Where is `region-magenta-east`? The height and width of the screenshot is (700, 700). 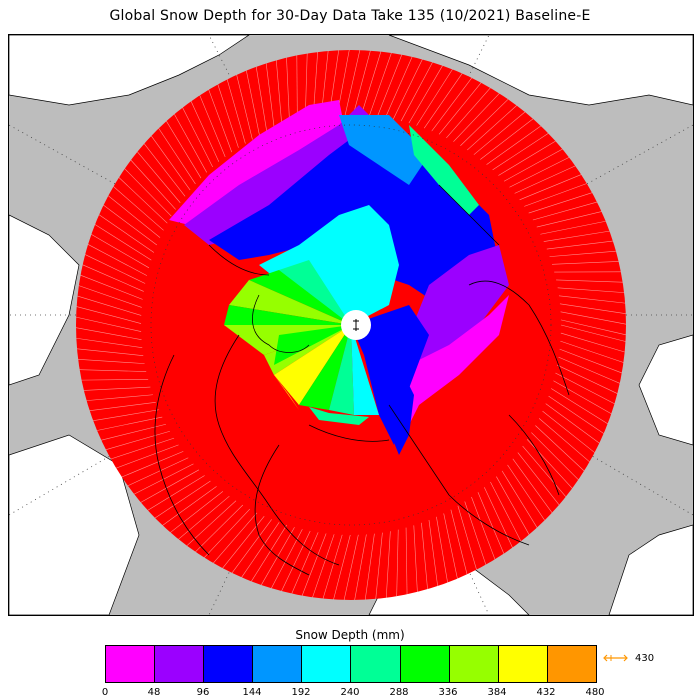
region-magenta-east is located at coordinates (451, 365).